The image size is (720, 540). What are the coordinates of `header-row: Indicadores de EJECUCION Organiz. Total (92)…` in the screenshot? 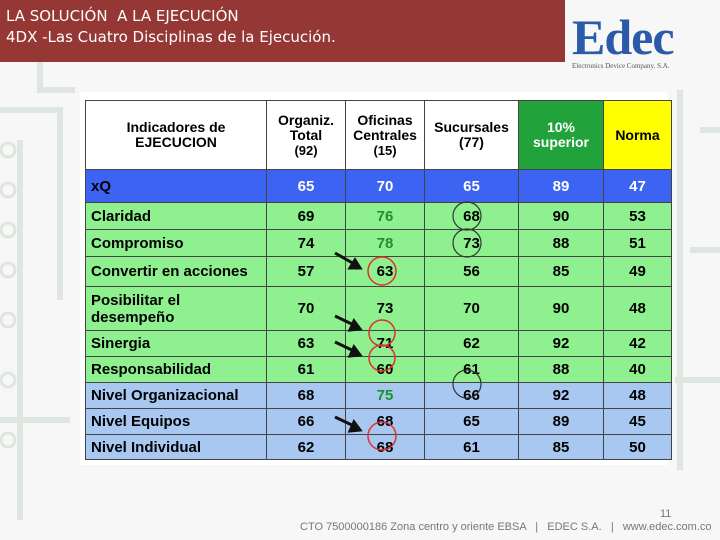 It's located at (378, 135).